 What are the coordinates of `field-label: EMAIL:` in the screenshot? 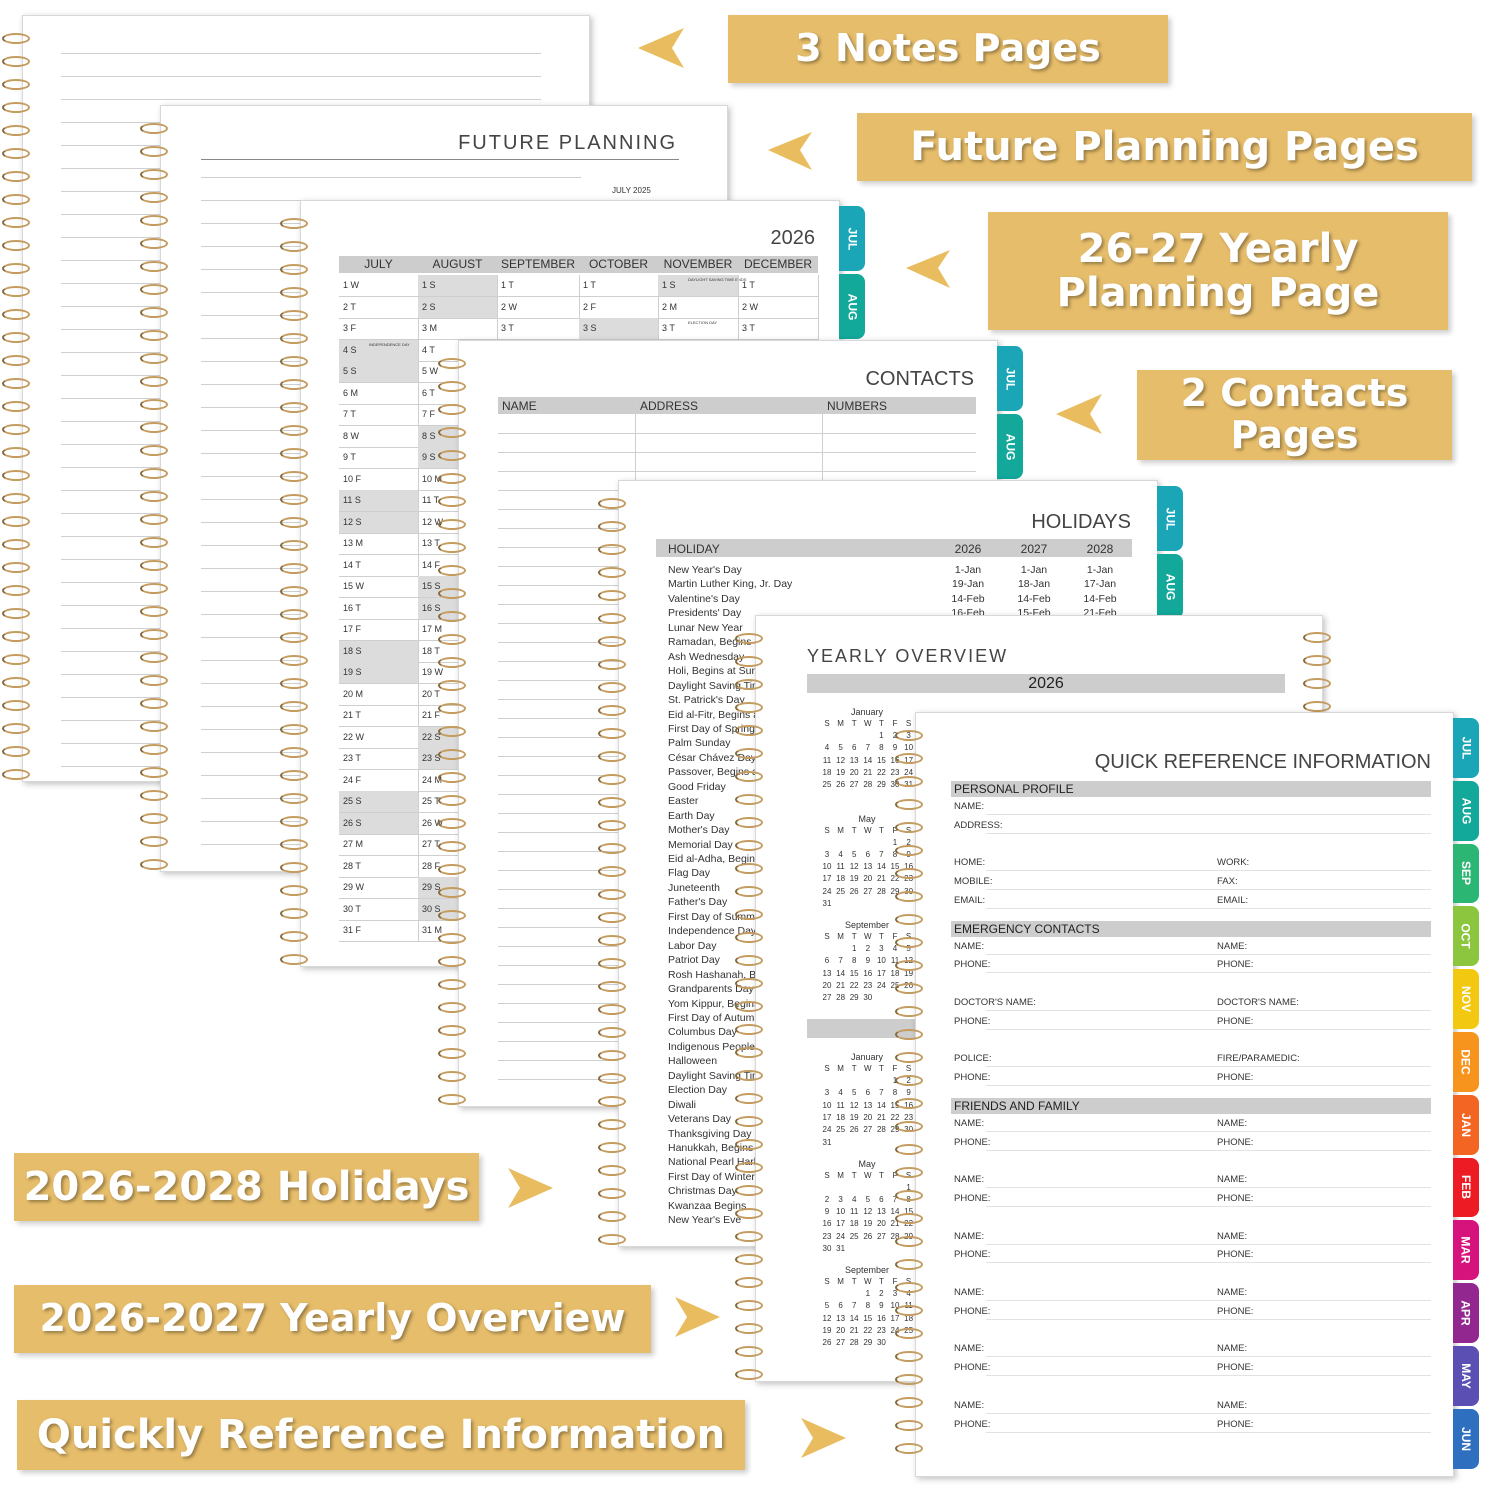 It's located at (970, 900).